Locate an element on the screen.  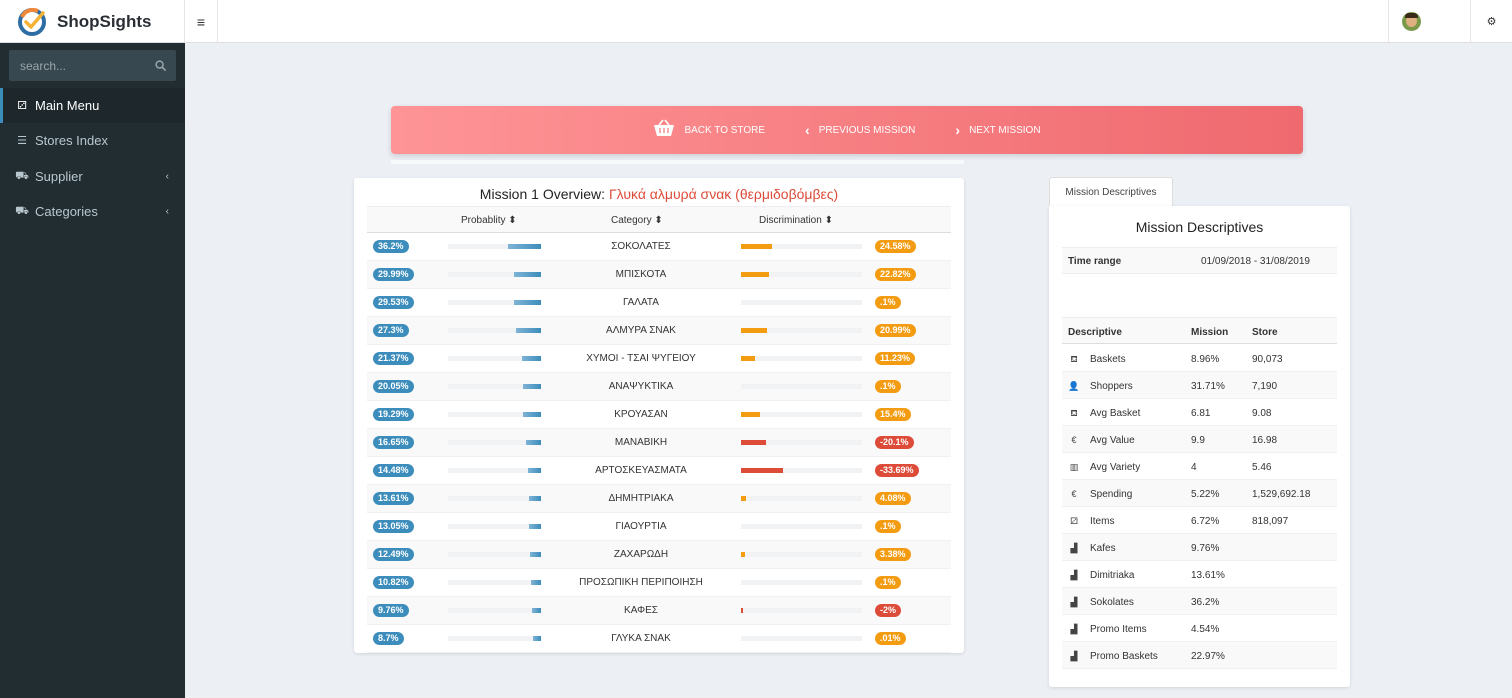
sidebar-item-main-menu: ⚂ Main Menu is located at coordinates (92, 105).